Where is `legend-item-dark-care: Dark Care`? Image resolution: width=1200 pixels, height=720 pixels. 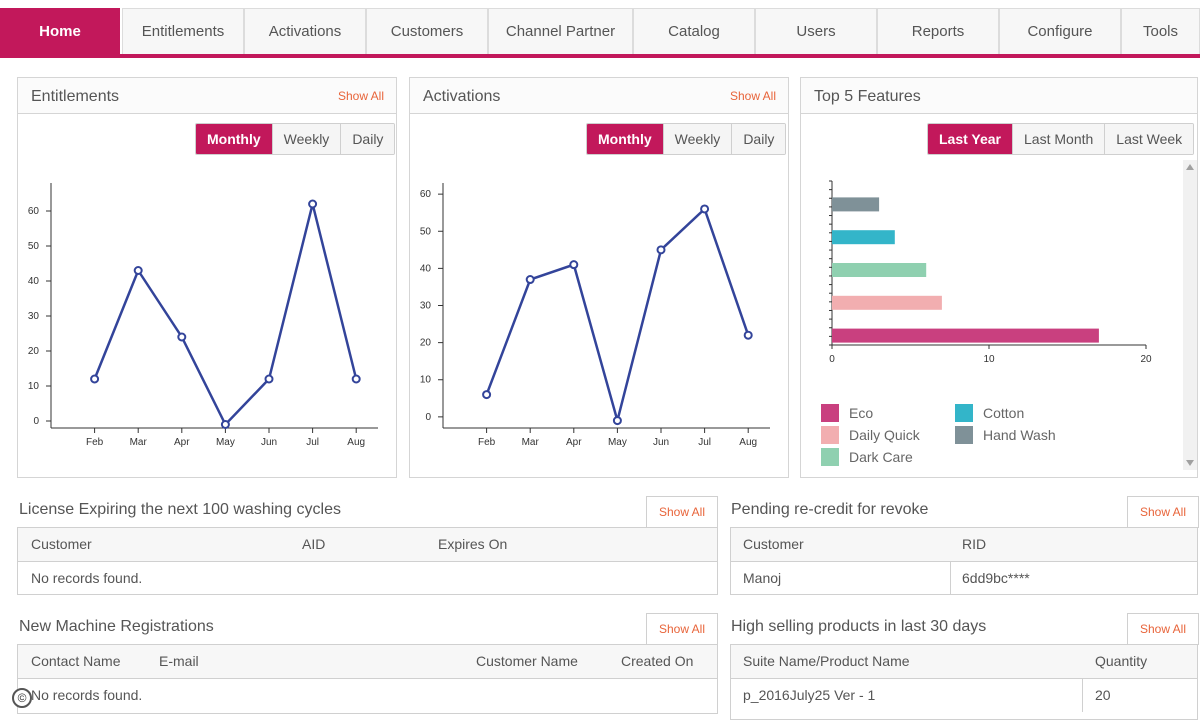 legend-item-dark-care: Dark Care is located at coordinates (867, 457).